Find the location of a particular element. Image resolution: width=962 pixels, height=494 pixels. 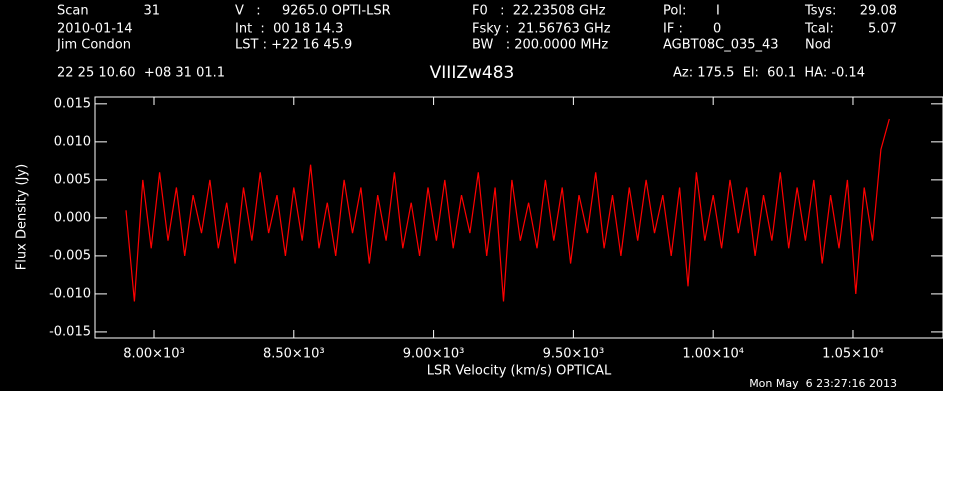

header-text: BW : 200.0000 MHz is located at coordinates (540, 45).